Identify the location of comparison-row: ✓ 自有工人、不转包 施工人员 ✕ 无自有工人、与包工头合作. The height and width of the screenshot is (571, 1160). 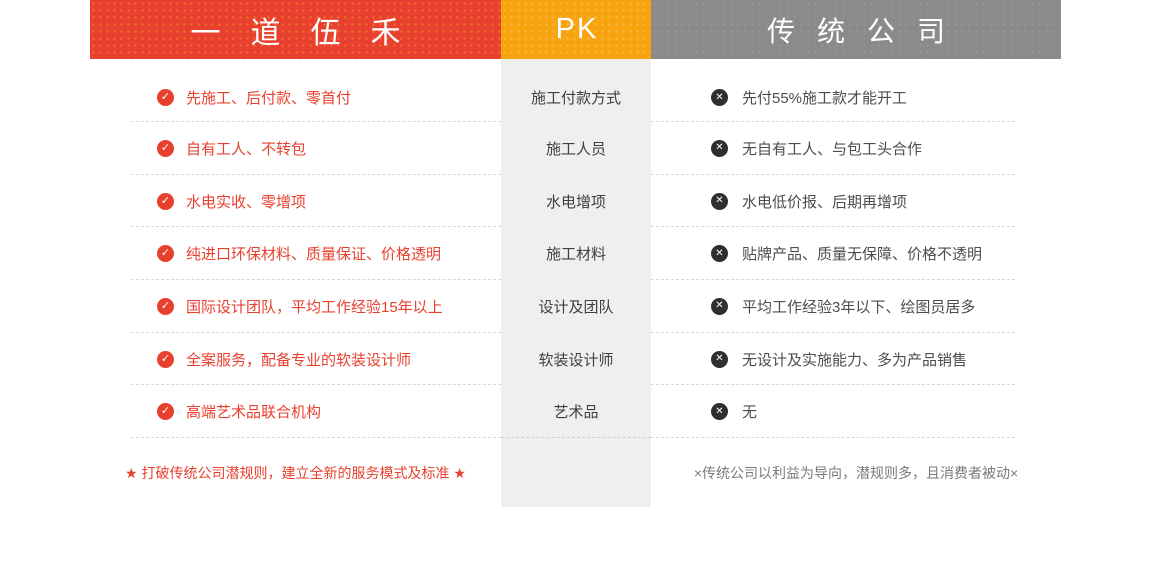
(575, 148).